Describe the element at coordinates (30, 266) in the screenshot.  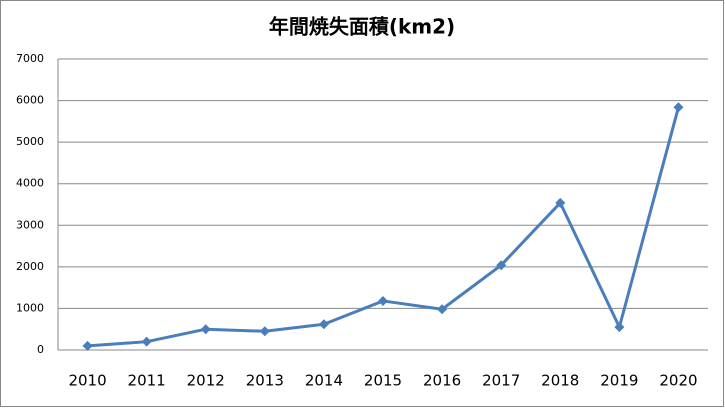
I see `y-tick-label: 2000` at that location.